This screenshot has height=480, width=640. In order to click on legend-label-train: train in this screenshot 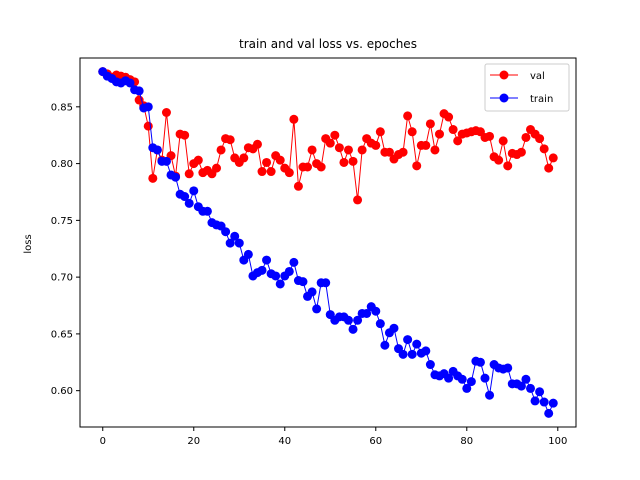, I will do `click(541, 99)`.